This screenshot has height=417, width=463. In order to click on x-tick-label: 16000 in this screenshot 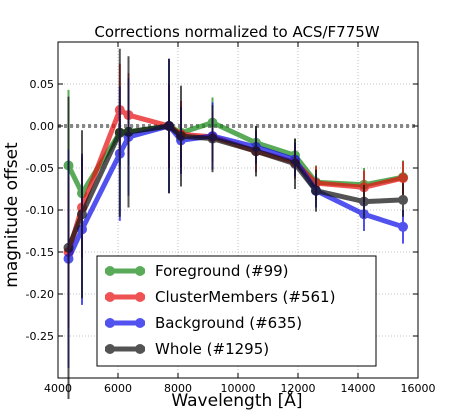, I will do `click(418, 388)`.